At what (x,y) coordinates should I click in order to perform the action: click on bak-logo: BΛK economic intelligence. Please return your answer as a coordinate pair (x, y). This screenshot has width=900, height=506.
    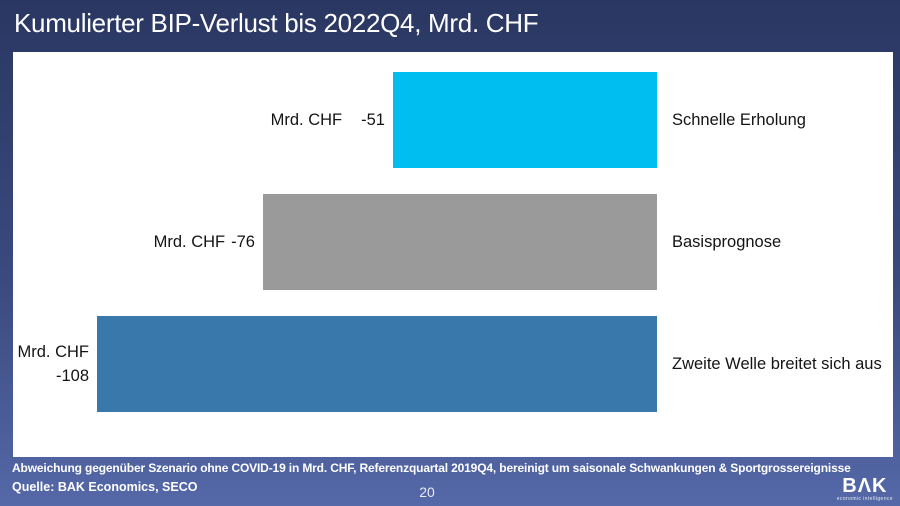
    Looking at the image, I should click on (865, 489).